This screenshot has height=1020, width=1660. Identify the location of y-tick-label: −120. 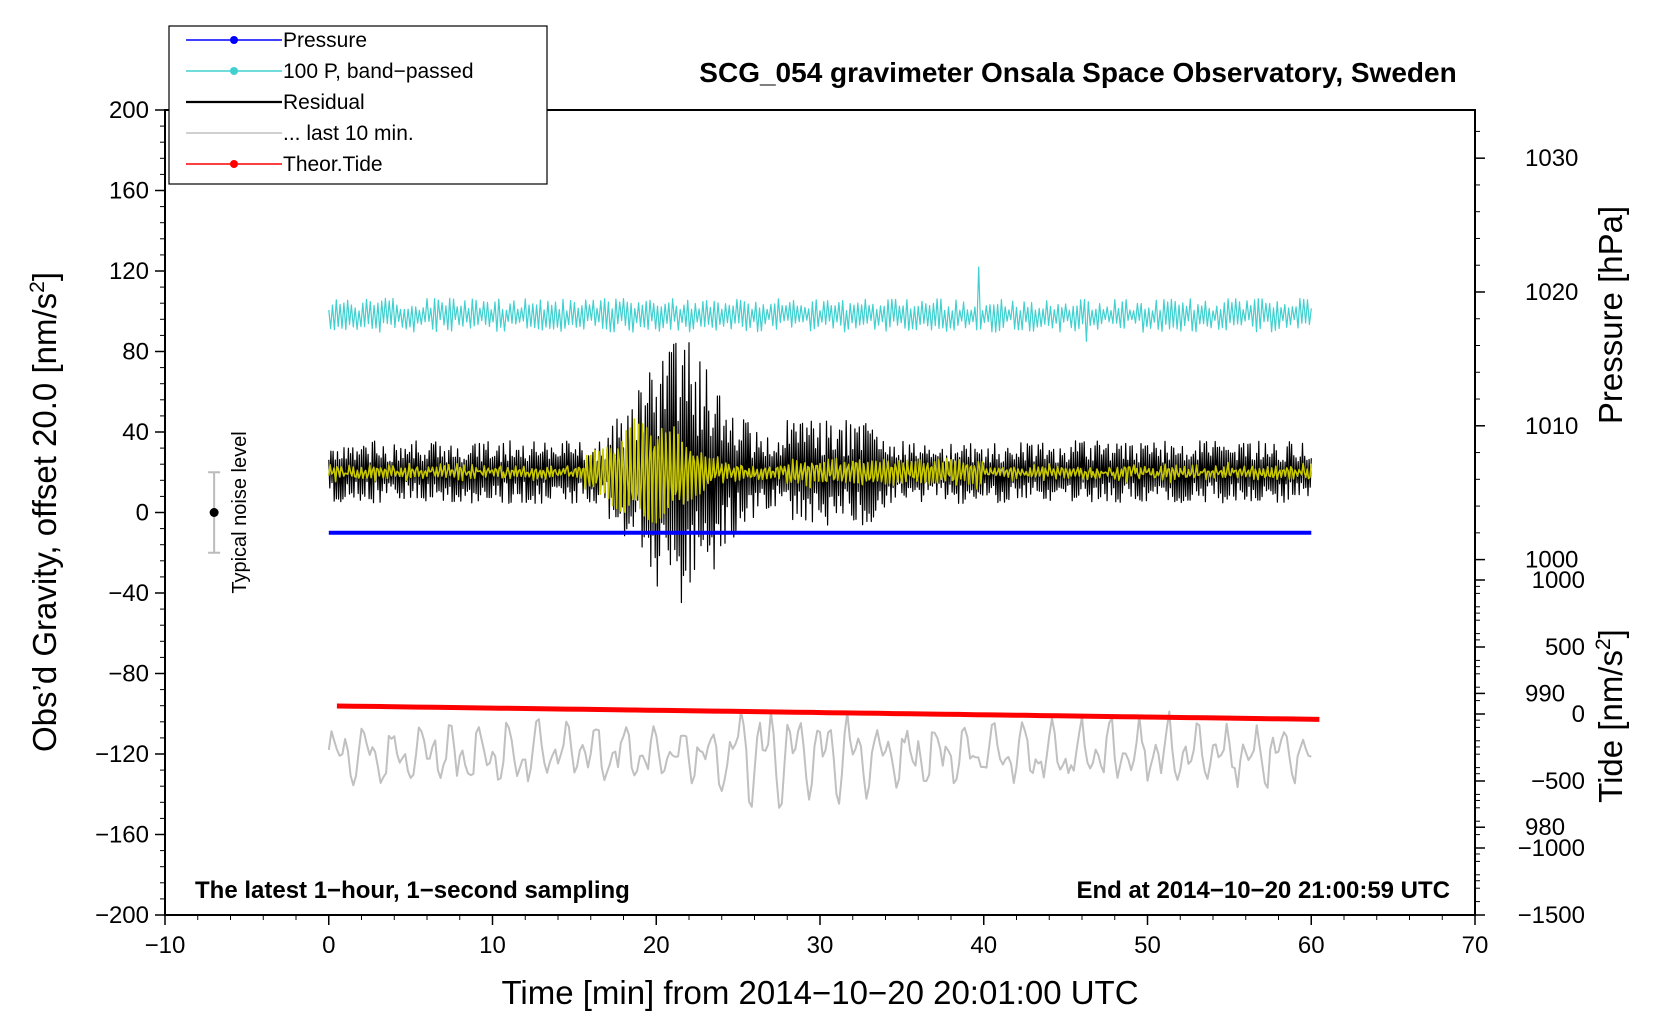
(122, 754).